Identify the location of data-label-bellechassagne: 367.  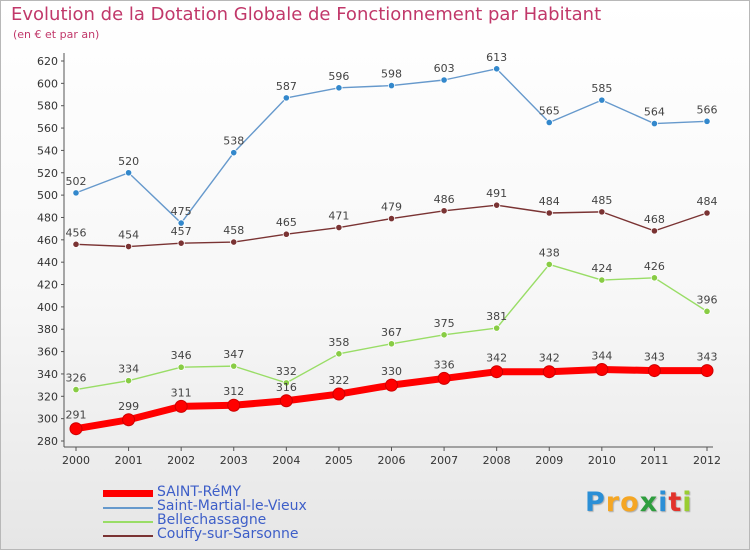
(391, 332).